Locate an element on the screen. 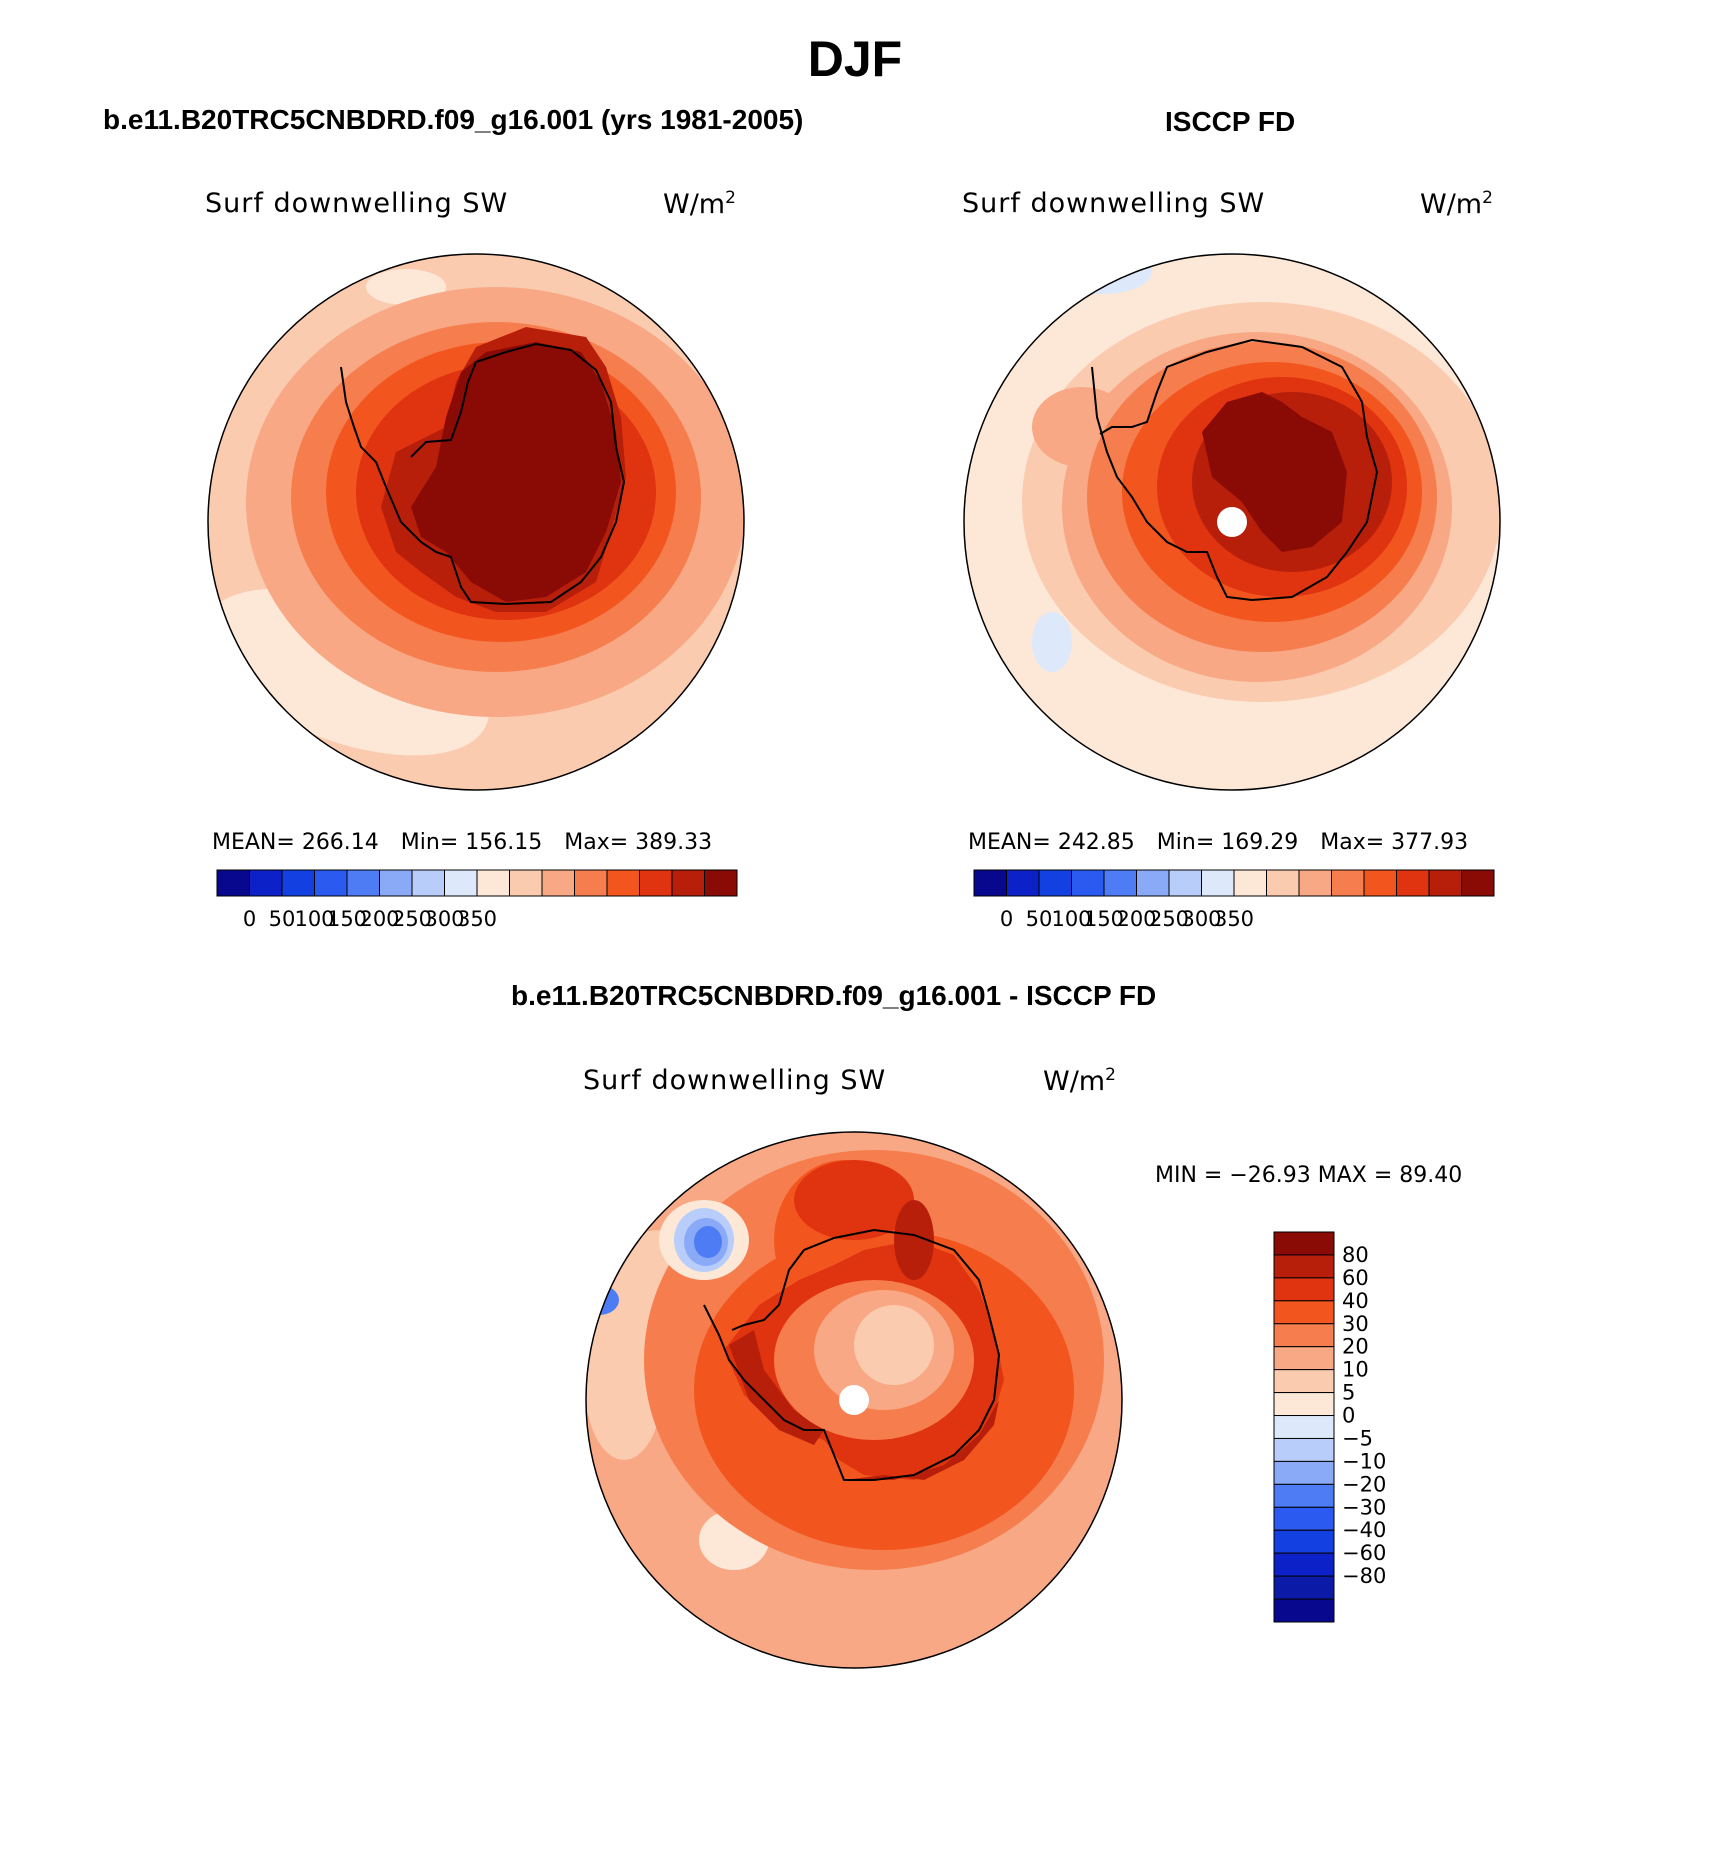  panel-1-colorbar-tick-label: 250 is located at coordinates (412, 919).